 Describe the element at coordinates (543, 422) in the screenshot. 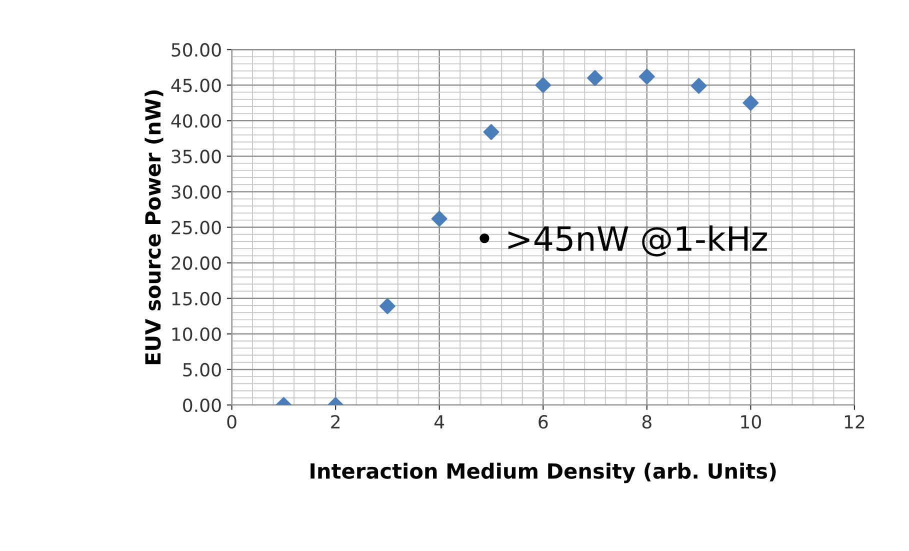

I see `x-tick-label: 6` at that location.